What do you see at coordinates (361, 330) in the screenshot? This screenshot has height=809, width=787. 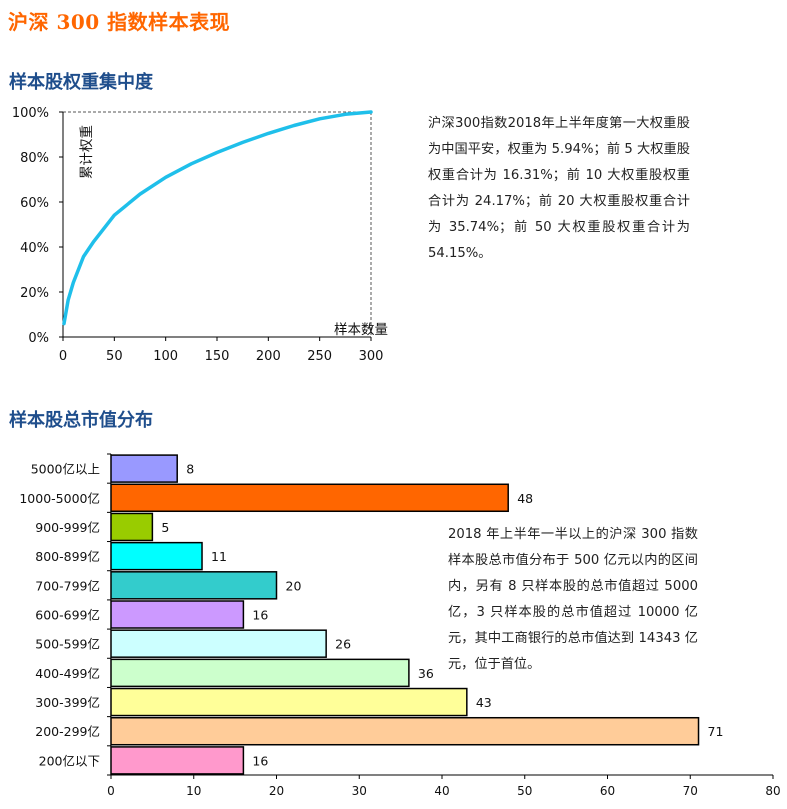 I see `x-axis-label: 样本数量` at bounding box center [361, 330].